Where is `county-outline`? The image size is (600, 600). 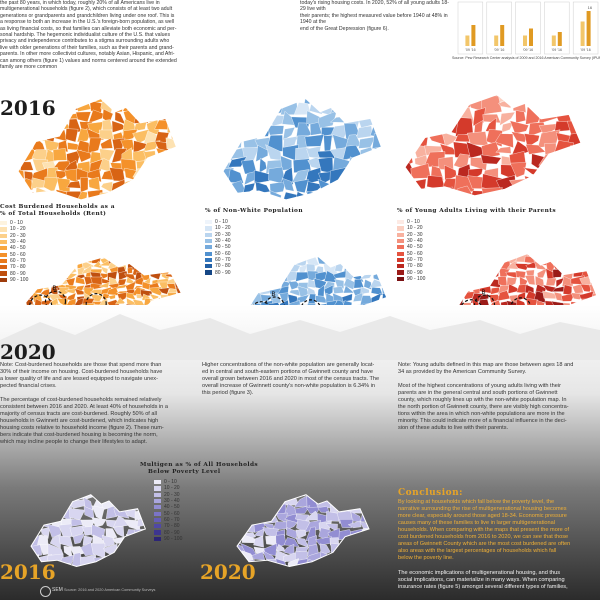
county-outline is located at coordinates (493, 145).